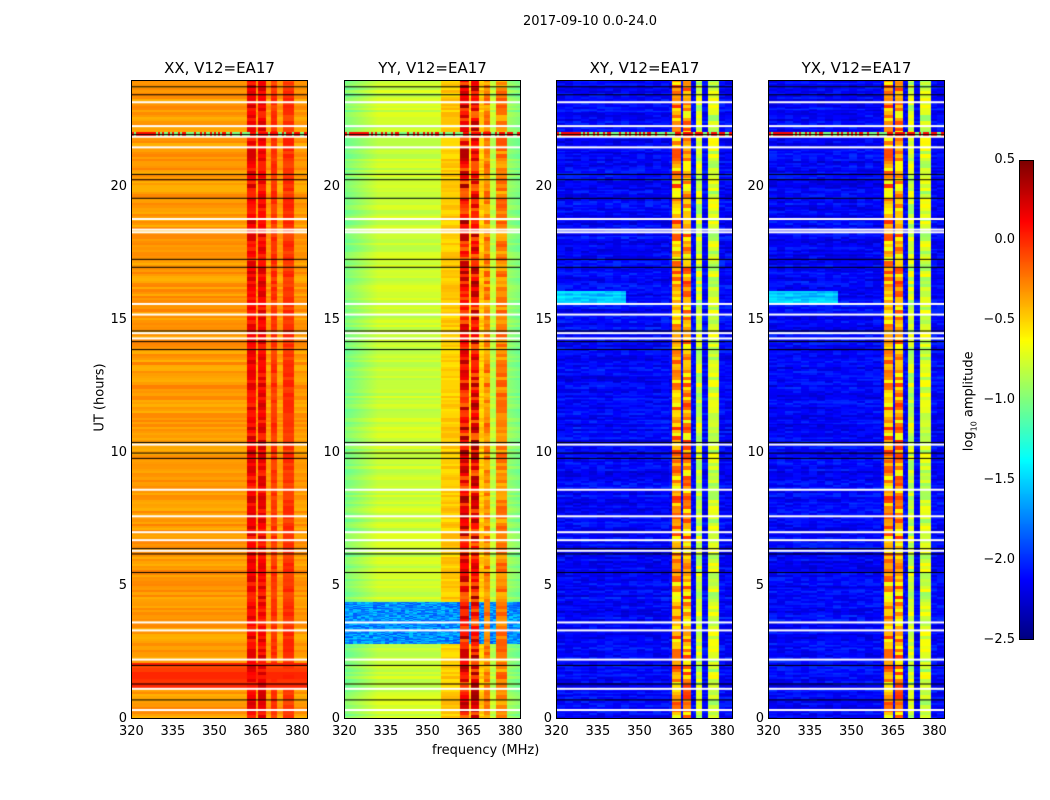  Describe the element at coordinates (999, 479) in the screenshot. I see `colorbar-tick-label: −1.5` at that location.